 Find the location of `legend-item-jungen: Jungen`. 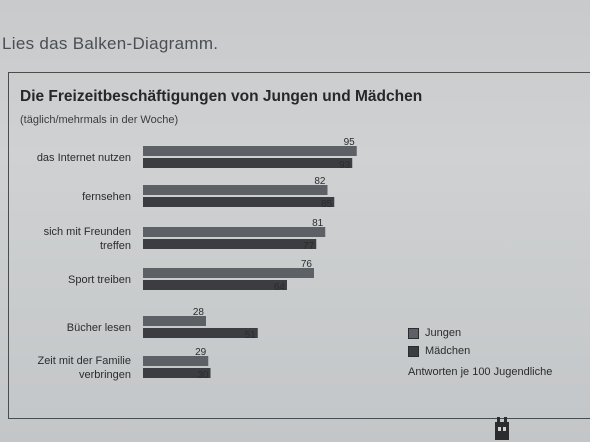

legend-item-jungen: Jungen is located at coordinates (439, 333).